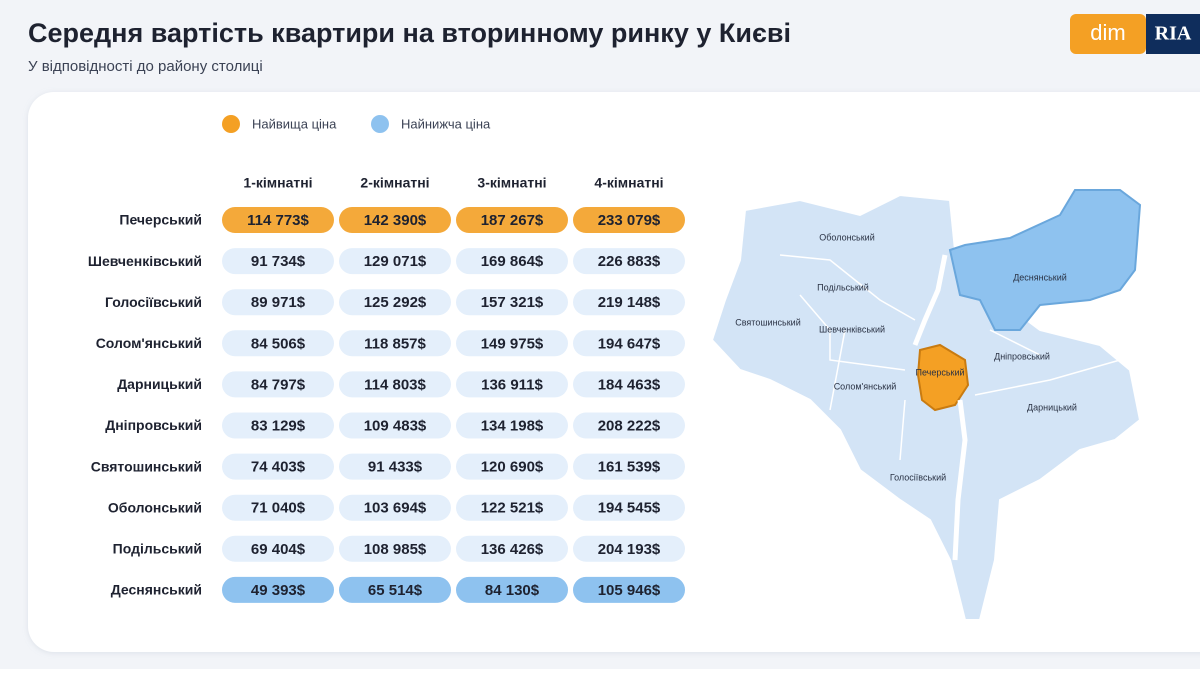  I want to click on price: 136 426$, so click(512, 549).